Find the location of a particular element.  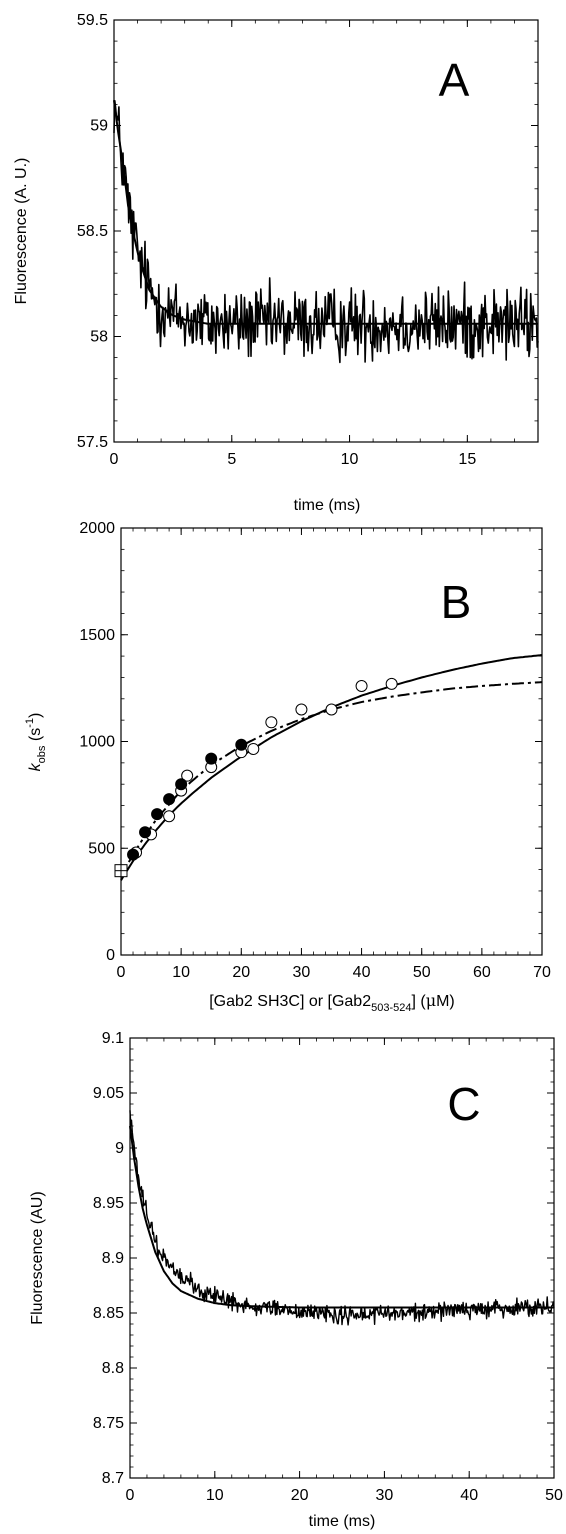

y-tick-label: 59.5 is located at coordinates (92, 20).